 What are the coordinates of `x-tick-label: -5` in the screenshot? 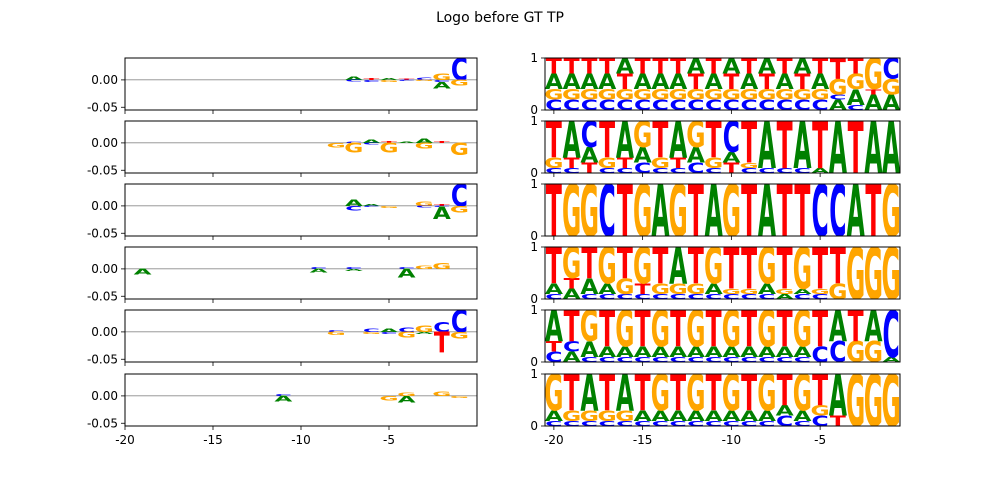 It's located at (389, 440).